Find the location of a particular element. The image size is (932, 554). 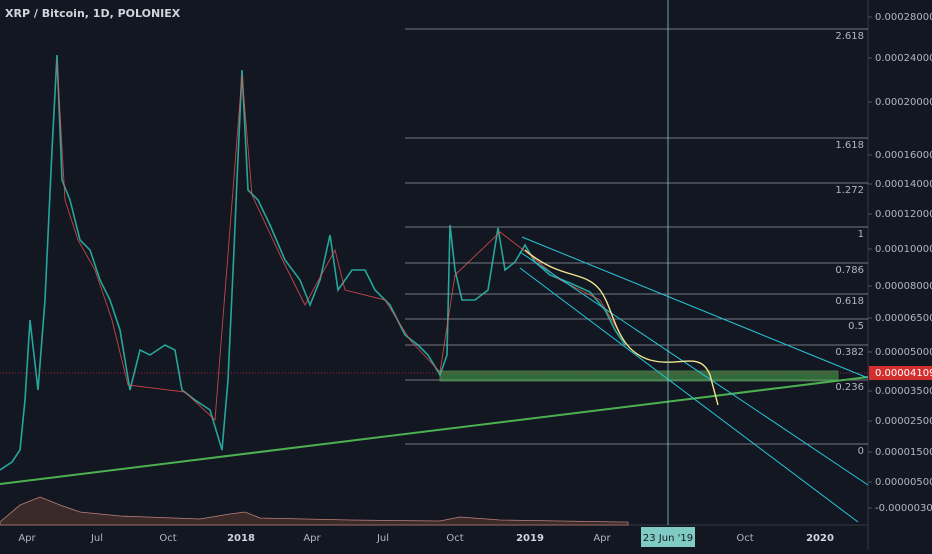

fib-label: 0.382 is located at coordinates (849, 352).